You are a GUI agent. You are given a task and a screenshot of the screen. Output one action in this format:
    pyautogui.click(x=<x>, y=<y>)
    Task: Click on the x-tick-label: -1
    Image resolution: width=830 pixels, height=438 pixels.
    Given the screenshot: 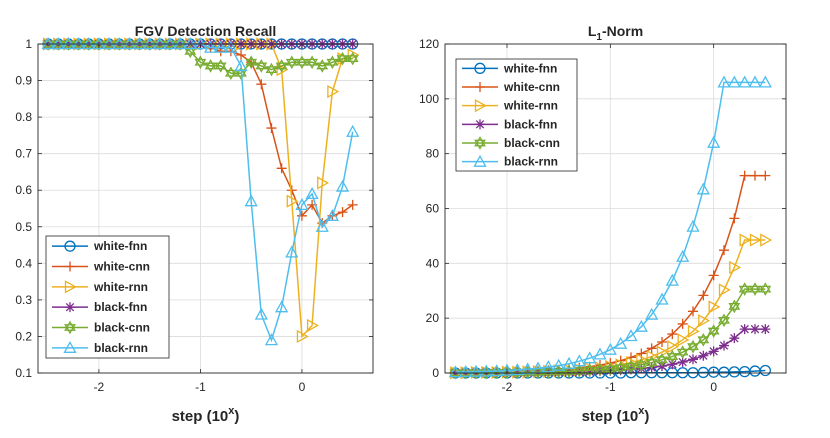 What is the action you would take?
    pyautogui.click(x=610, y=387)
    